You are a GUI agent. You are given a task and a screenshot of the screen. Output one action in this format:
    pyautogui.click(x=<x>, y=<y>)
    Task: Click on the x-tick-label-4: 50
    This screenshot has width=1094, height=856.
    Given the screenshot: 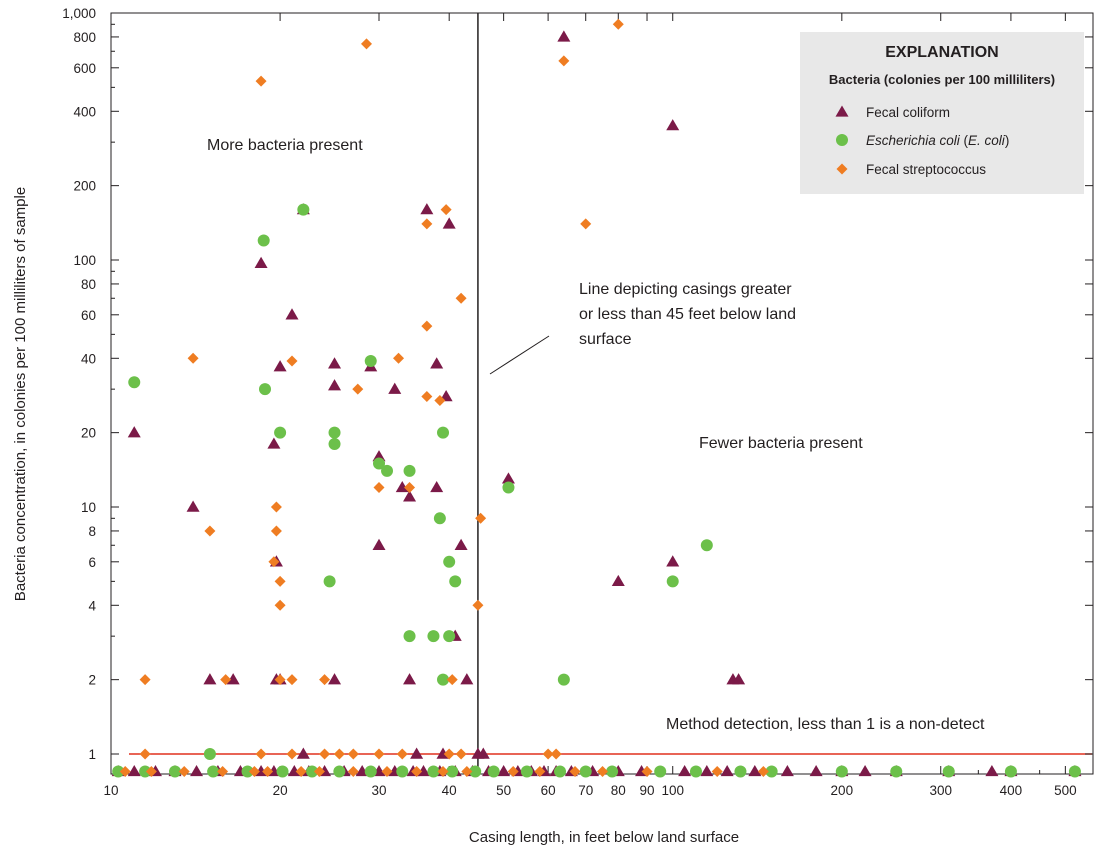 What is the action you would take?
    pyautogui.click(x=503, y=790)
    